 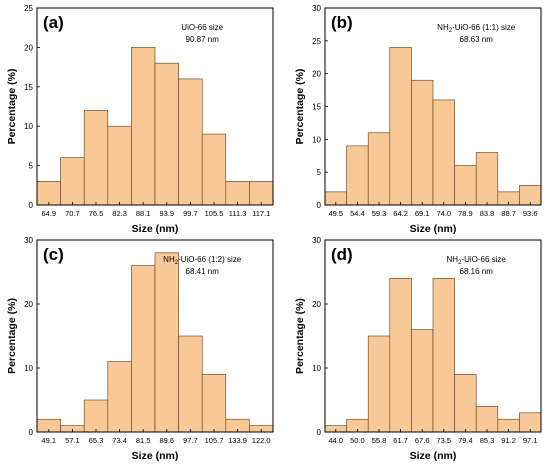 I want to click on x-tick-label: 78.9, so click(x=465, y=213).